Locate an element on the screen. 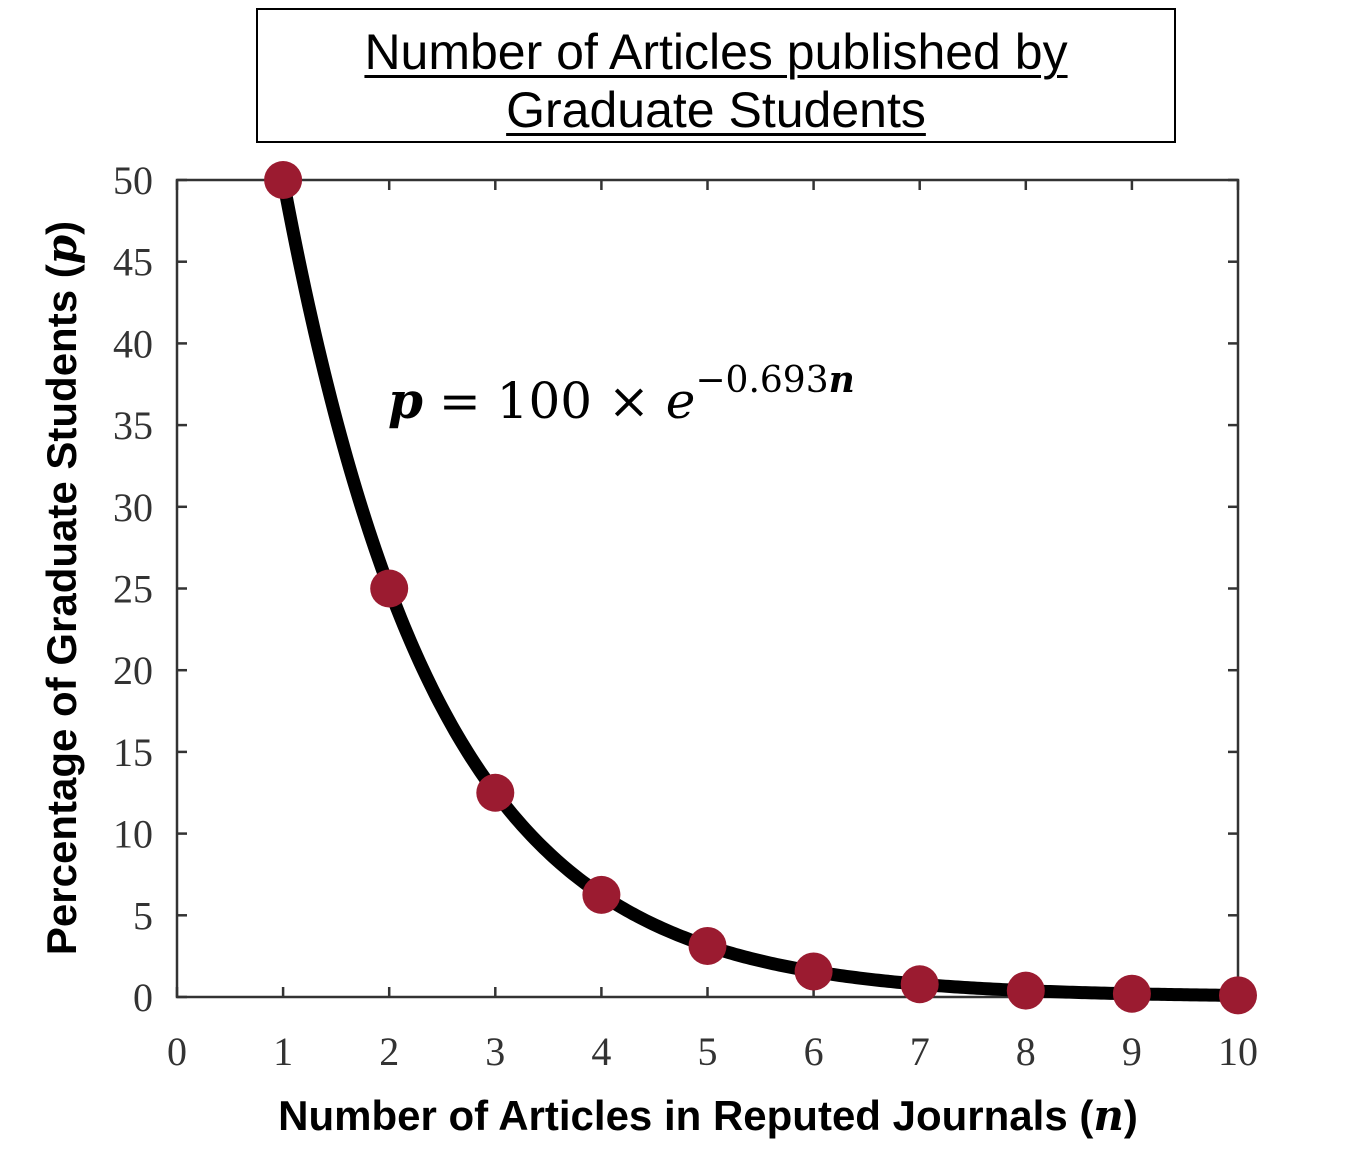 The height and width of the screenshot is (1174, 1368). equation-label: p = 100 × e−0.693n is located at coordinates (621, 394).